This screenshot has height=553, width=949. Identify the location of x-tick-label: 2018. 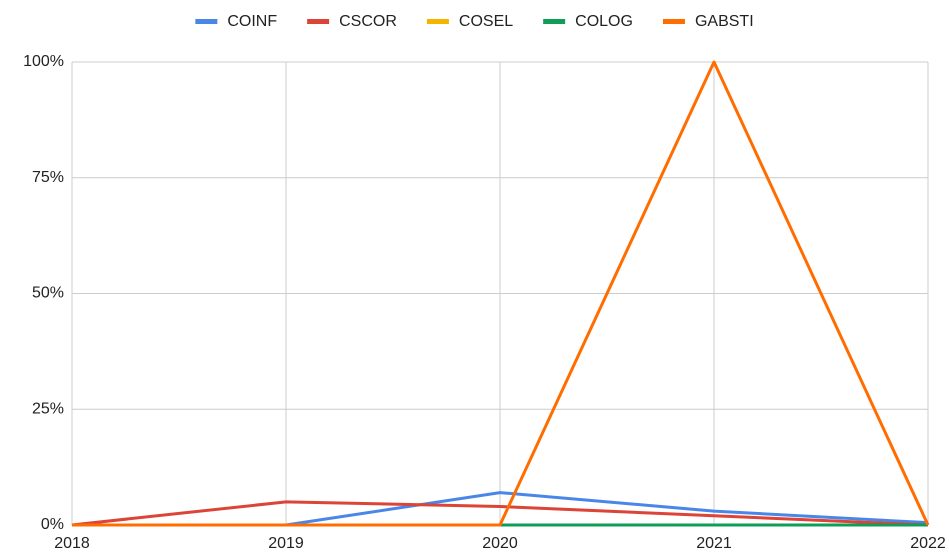
(72, 543).